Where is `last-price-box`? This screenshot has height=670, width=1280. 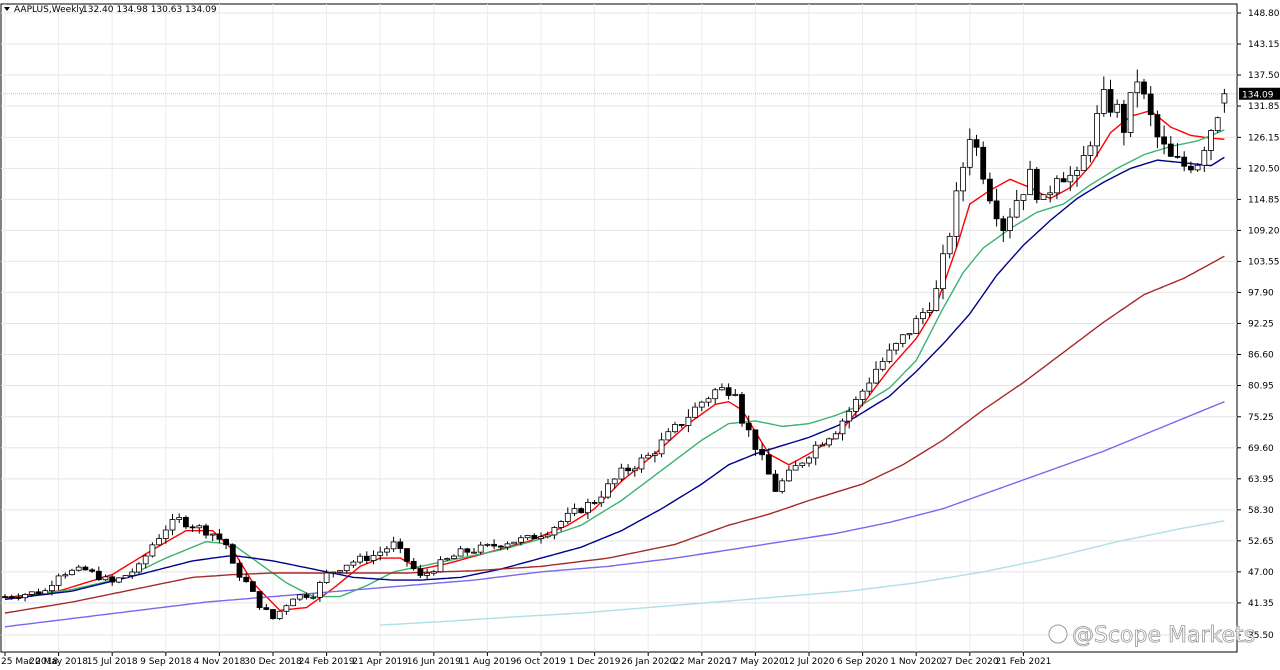 last-price-box is located at coordinates (1259, 93).